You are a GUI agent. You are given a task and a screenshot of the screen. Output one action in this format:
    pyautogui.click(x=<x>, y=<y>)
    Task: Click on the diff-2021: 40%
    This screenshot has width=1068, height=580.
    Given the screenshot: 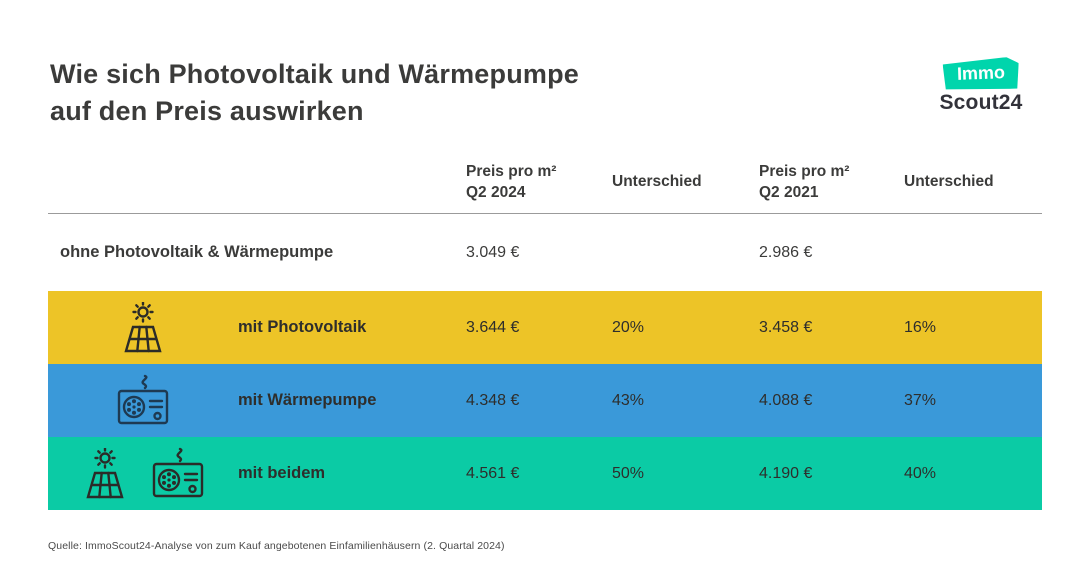 What is the action you would take?
    pyautogui.click(x=920, y=473)
    